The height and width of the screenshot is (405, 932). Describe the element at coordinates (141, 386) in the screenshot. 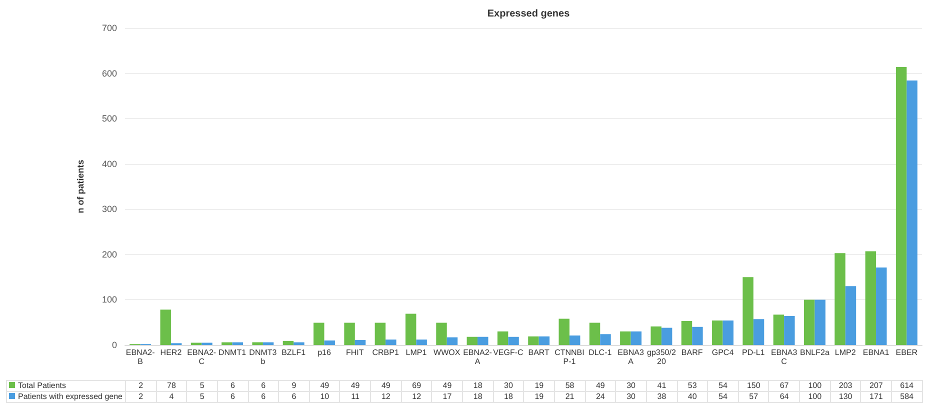

I see `data-label: 2` at that location.